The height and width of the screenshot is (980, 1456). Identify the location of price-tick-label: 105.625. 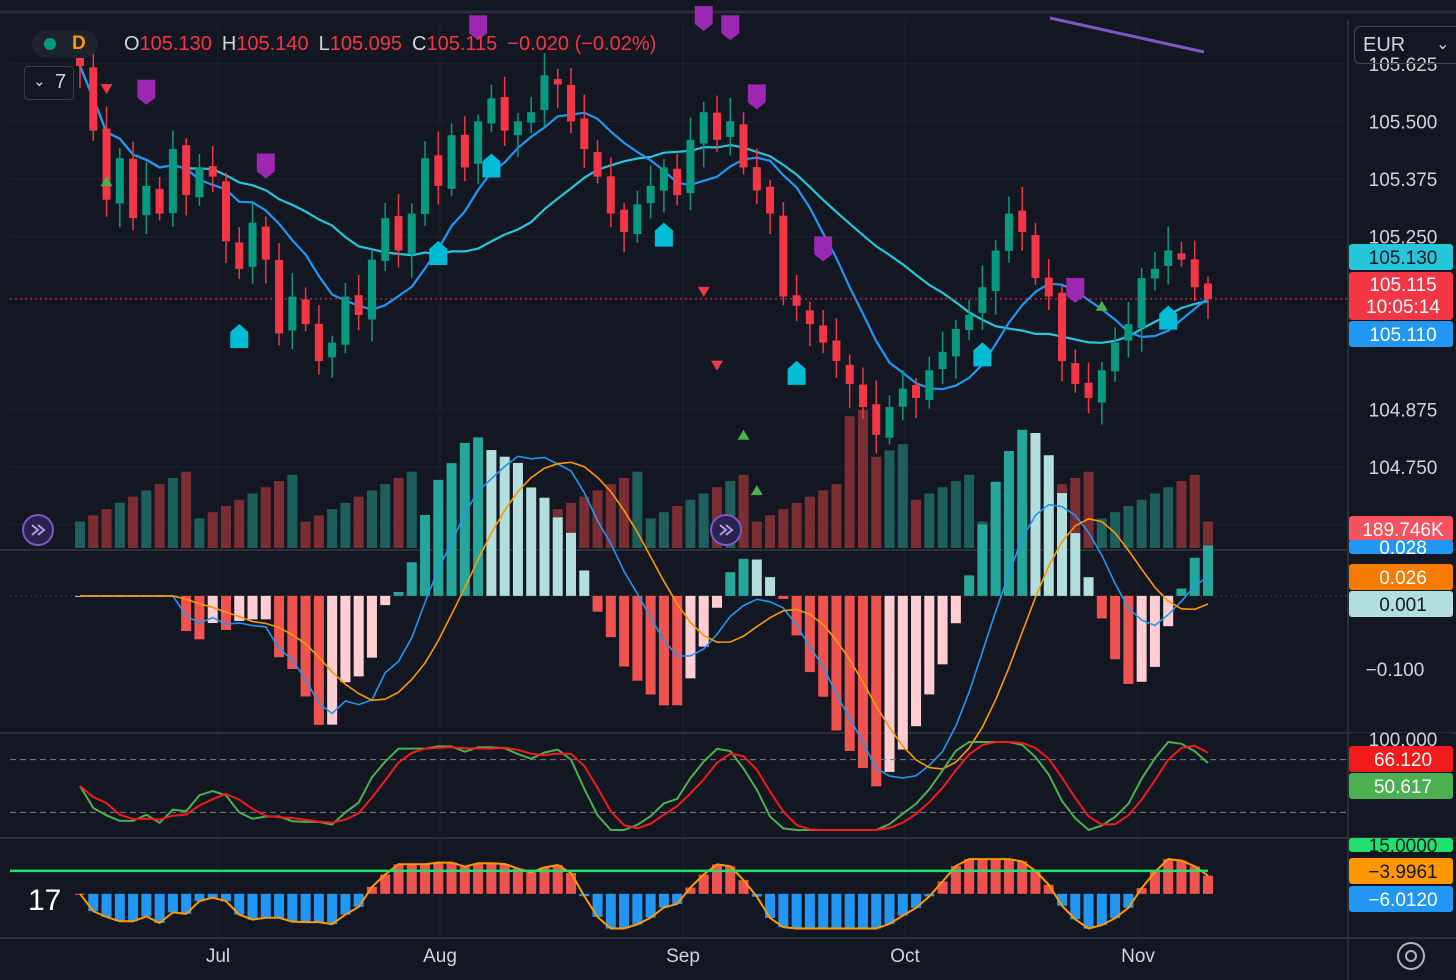
(1403, 65).